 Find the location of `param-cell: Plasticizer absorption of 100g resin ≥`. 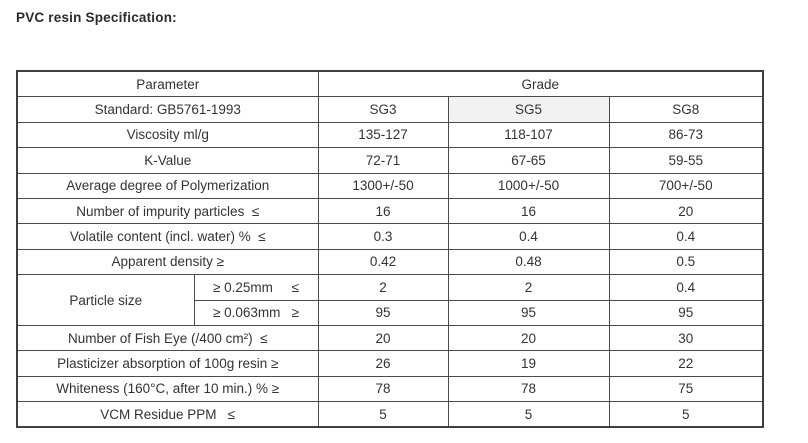

param-cell: Plasticizer absorption of 100g resin ≥ is located at coordinates (167, 363).